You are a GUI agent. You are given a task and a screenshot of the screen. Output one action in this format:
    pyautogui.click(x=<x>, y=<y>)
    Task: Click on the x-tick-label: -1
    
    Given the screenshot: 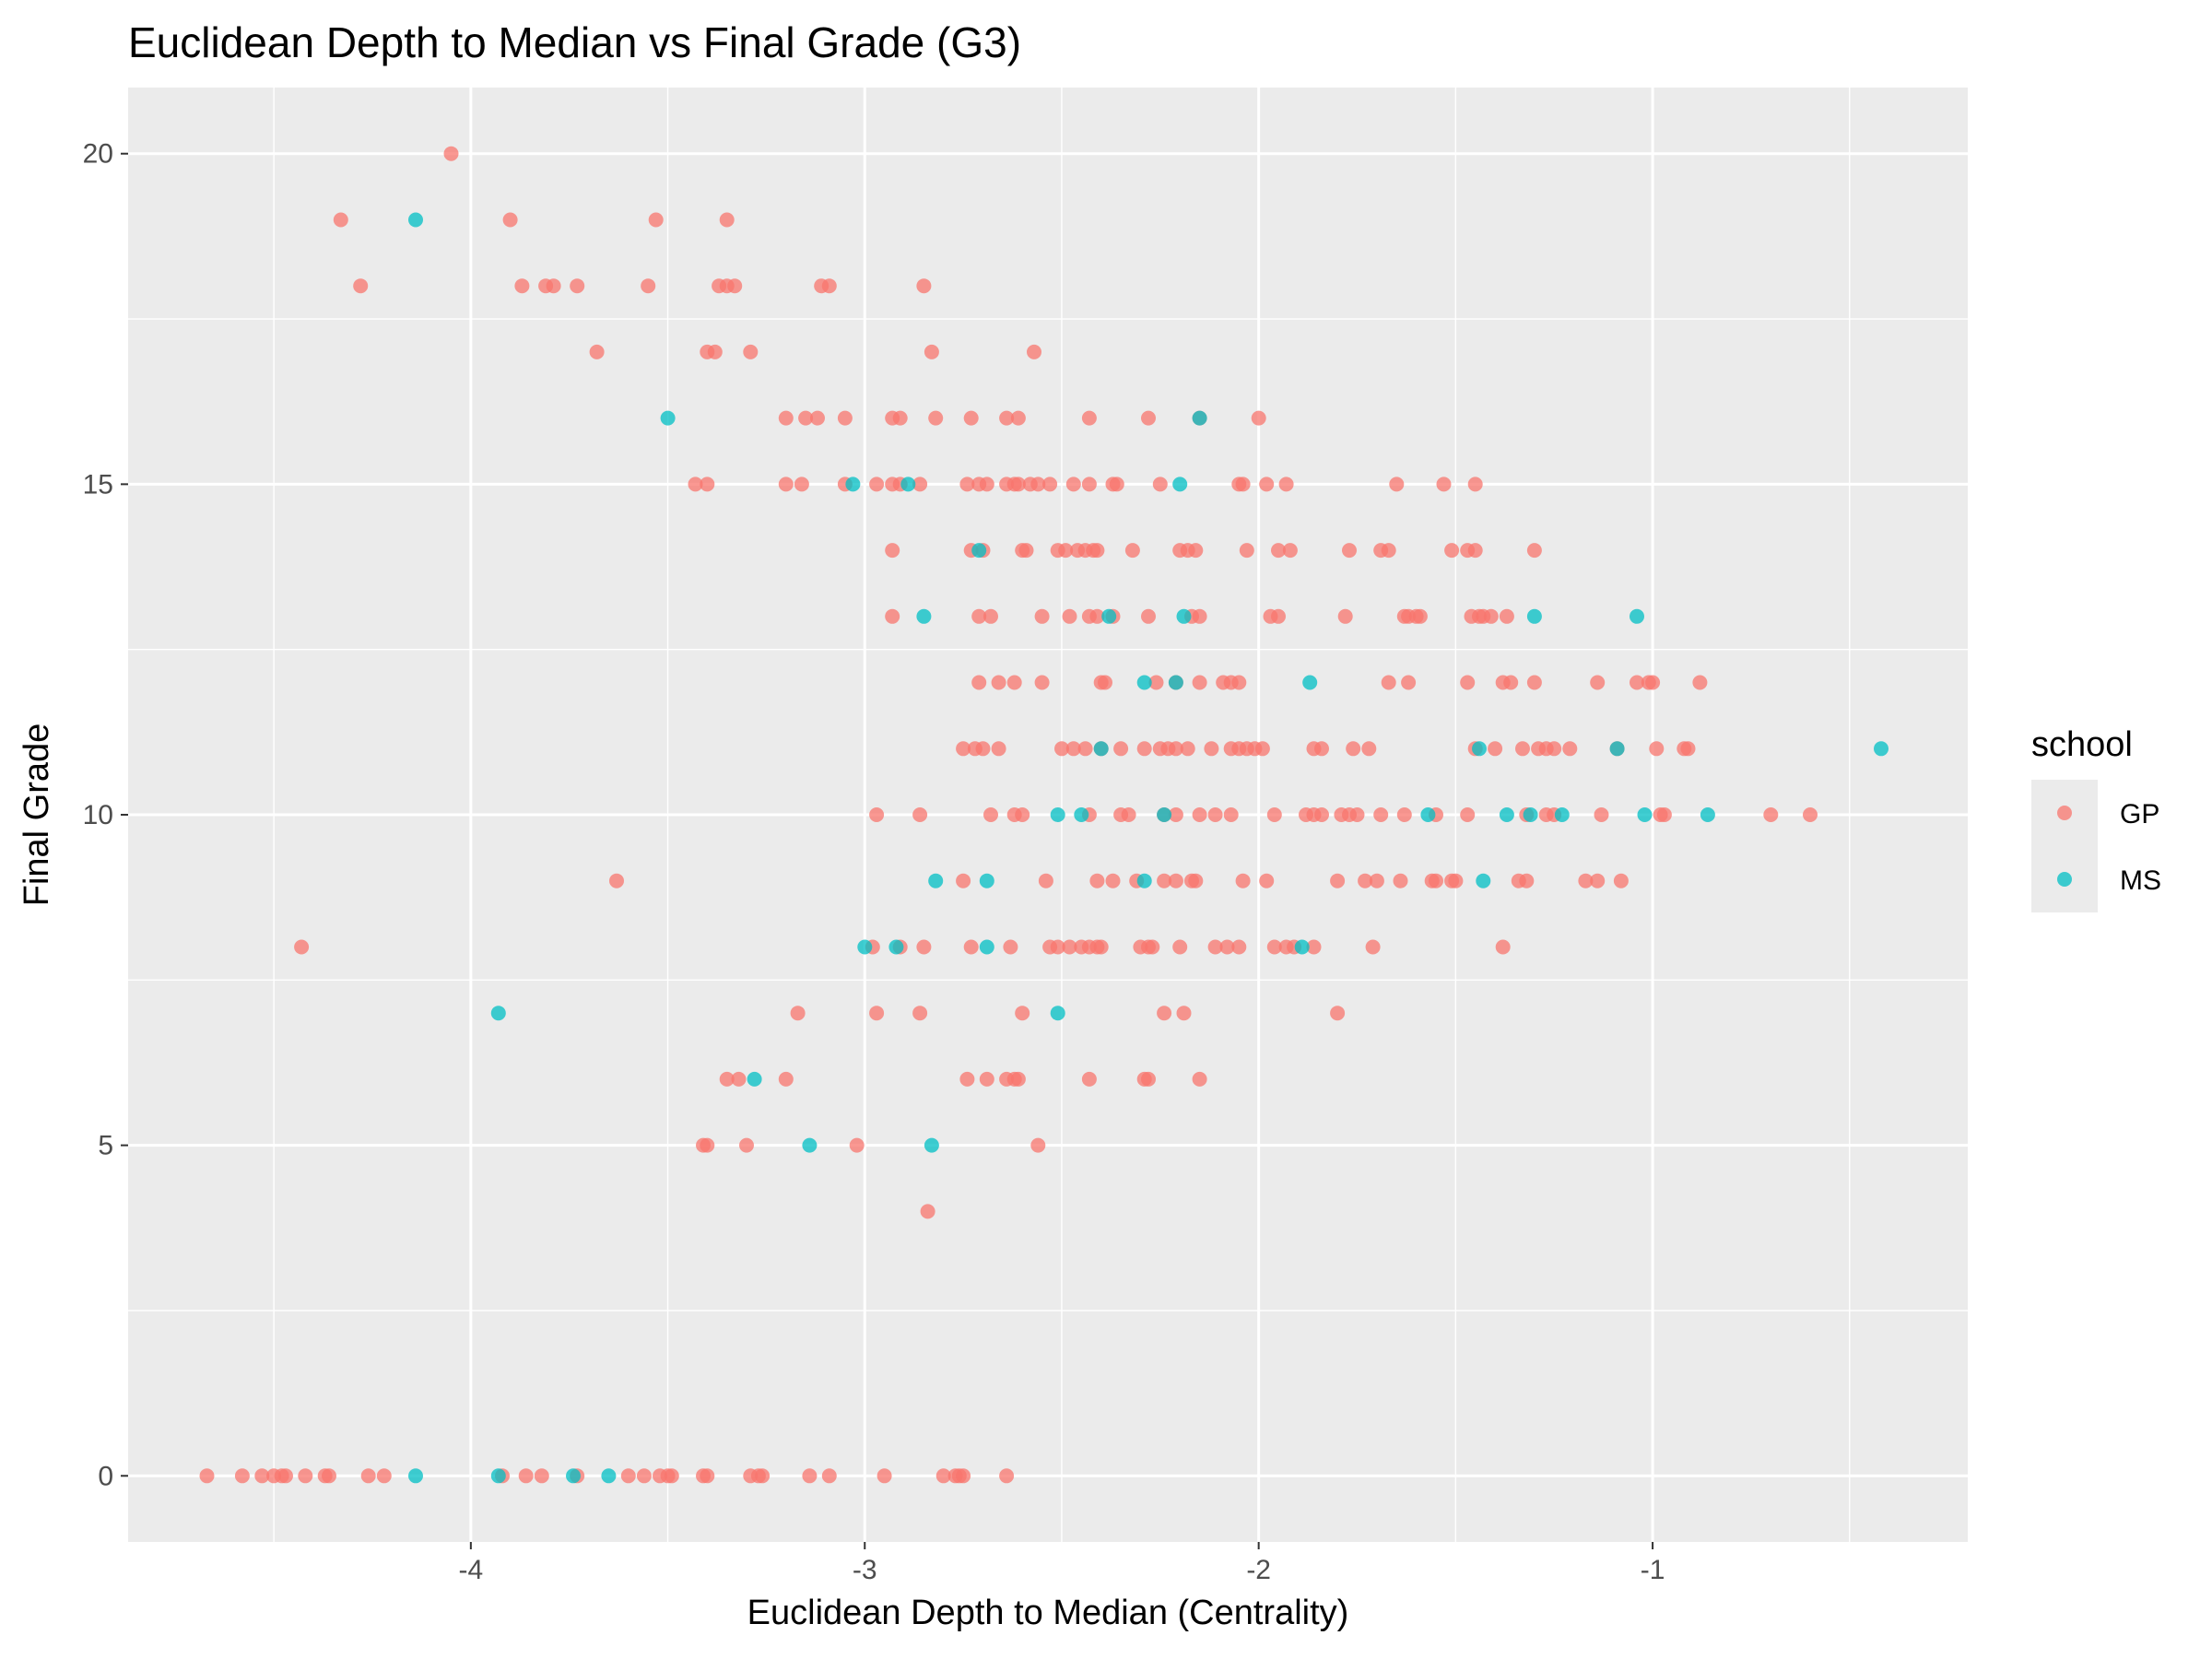 What is the action you would take?
    pyautogui.click(x=1653, y=1570)
    